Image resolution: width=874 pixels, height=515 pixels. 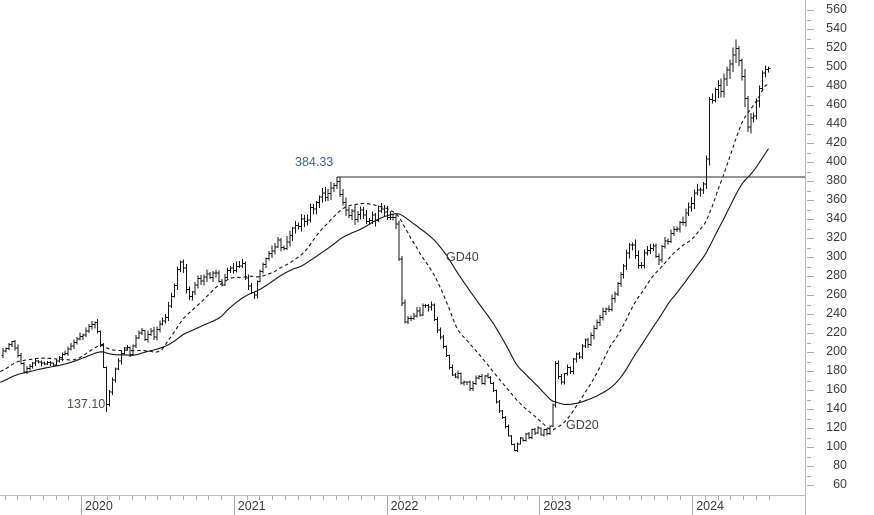 What do you see at coordinates (836, 28) in the screenshot?
I see `y-tick-label: 540` at bounding box center [836, 28].